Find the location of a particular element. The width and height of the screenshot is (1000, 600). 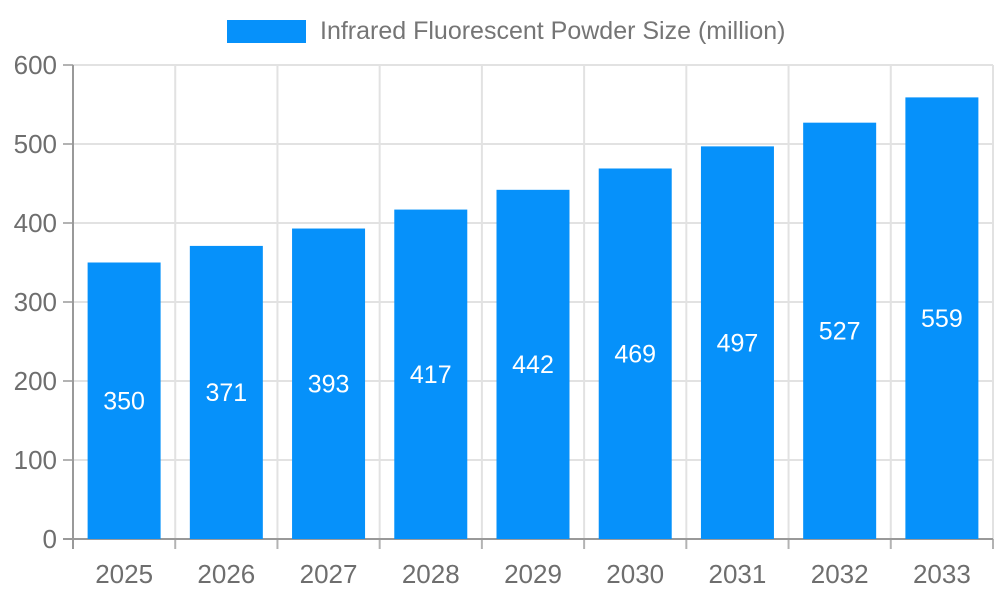

legend-swatch is located at coordinates (266, 31).